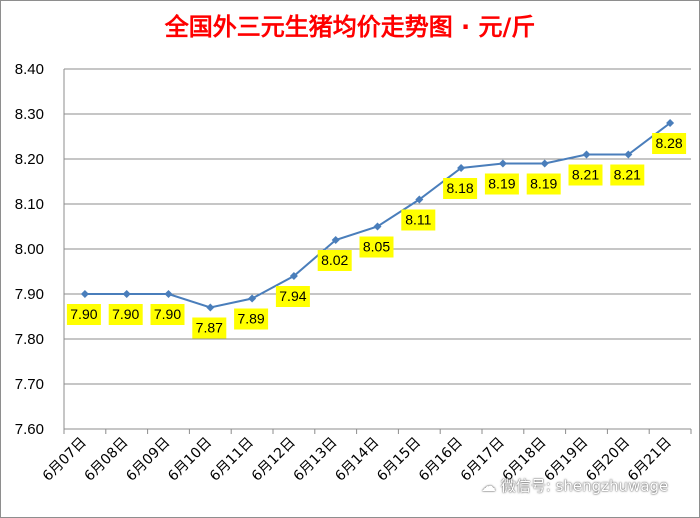 Image resolution: width=700 pixels, height=518 pixels. I want to click on y-tick-label: 8.00, so click(29, 249).